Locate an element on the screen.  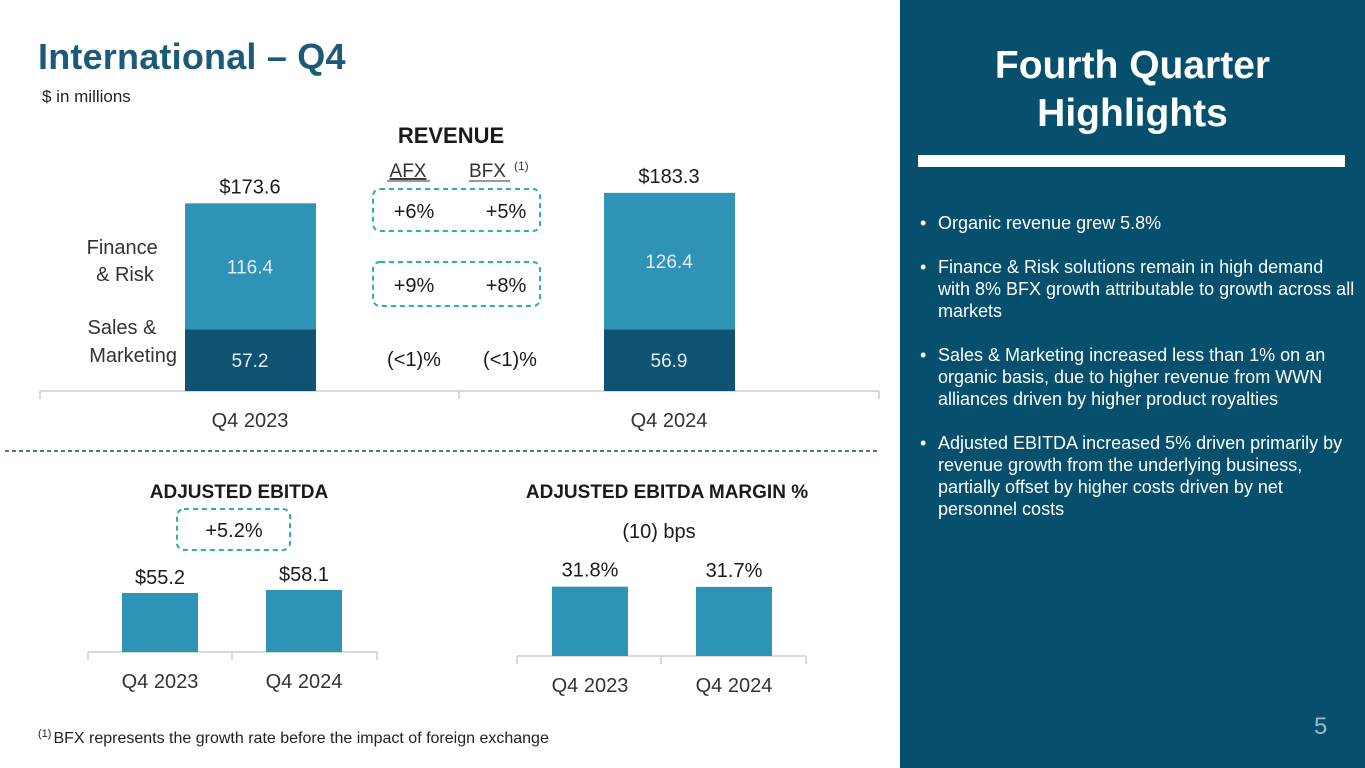
revenue-bar-q4-2024-finance-risk is located at coordinates (669, 261).